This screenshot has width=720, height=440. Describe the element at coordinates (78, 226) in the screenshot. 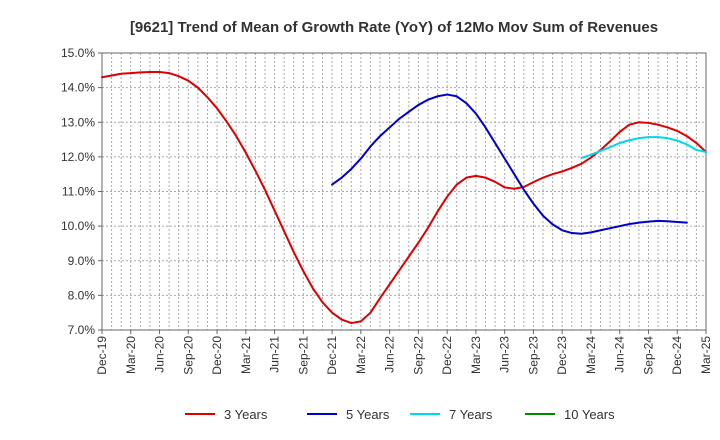

I see `y-tick-label: 10.0%` at that location.